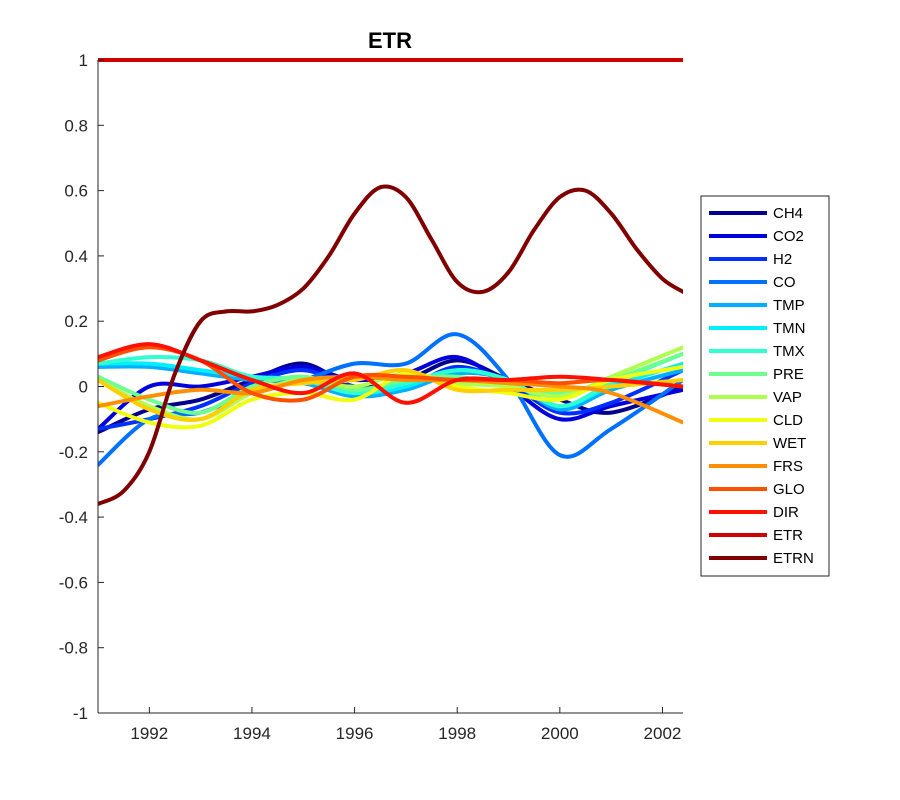  I want to click on legend-label-frs: FRS, so click(788, 466).